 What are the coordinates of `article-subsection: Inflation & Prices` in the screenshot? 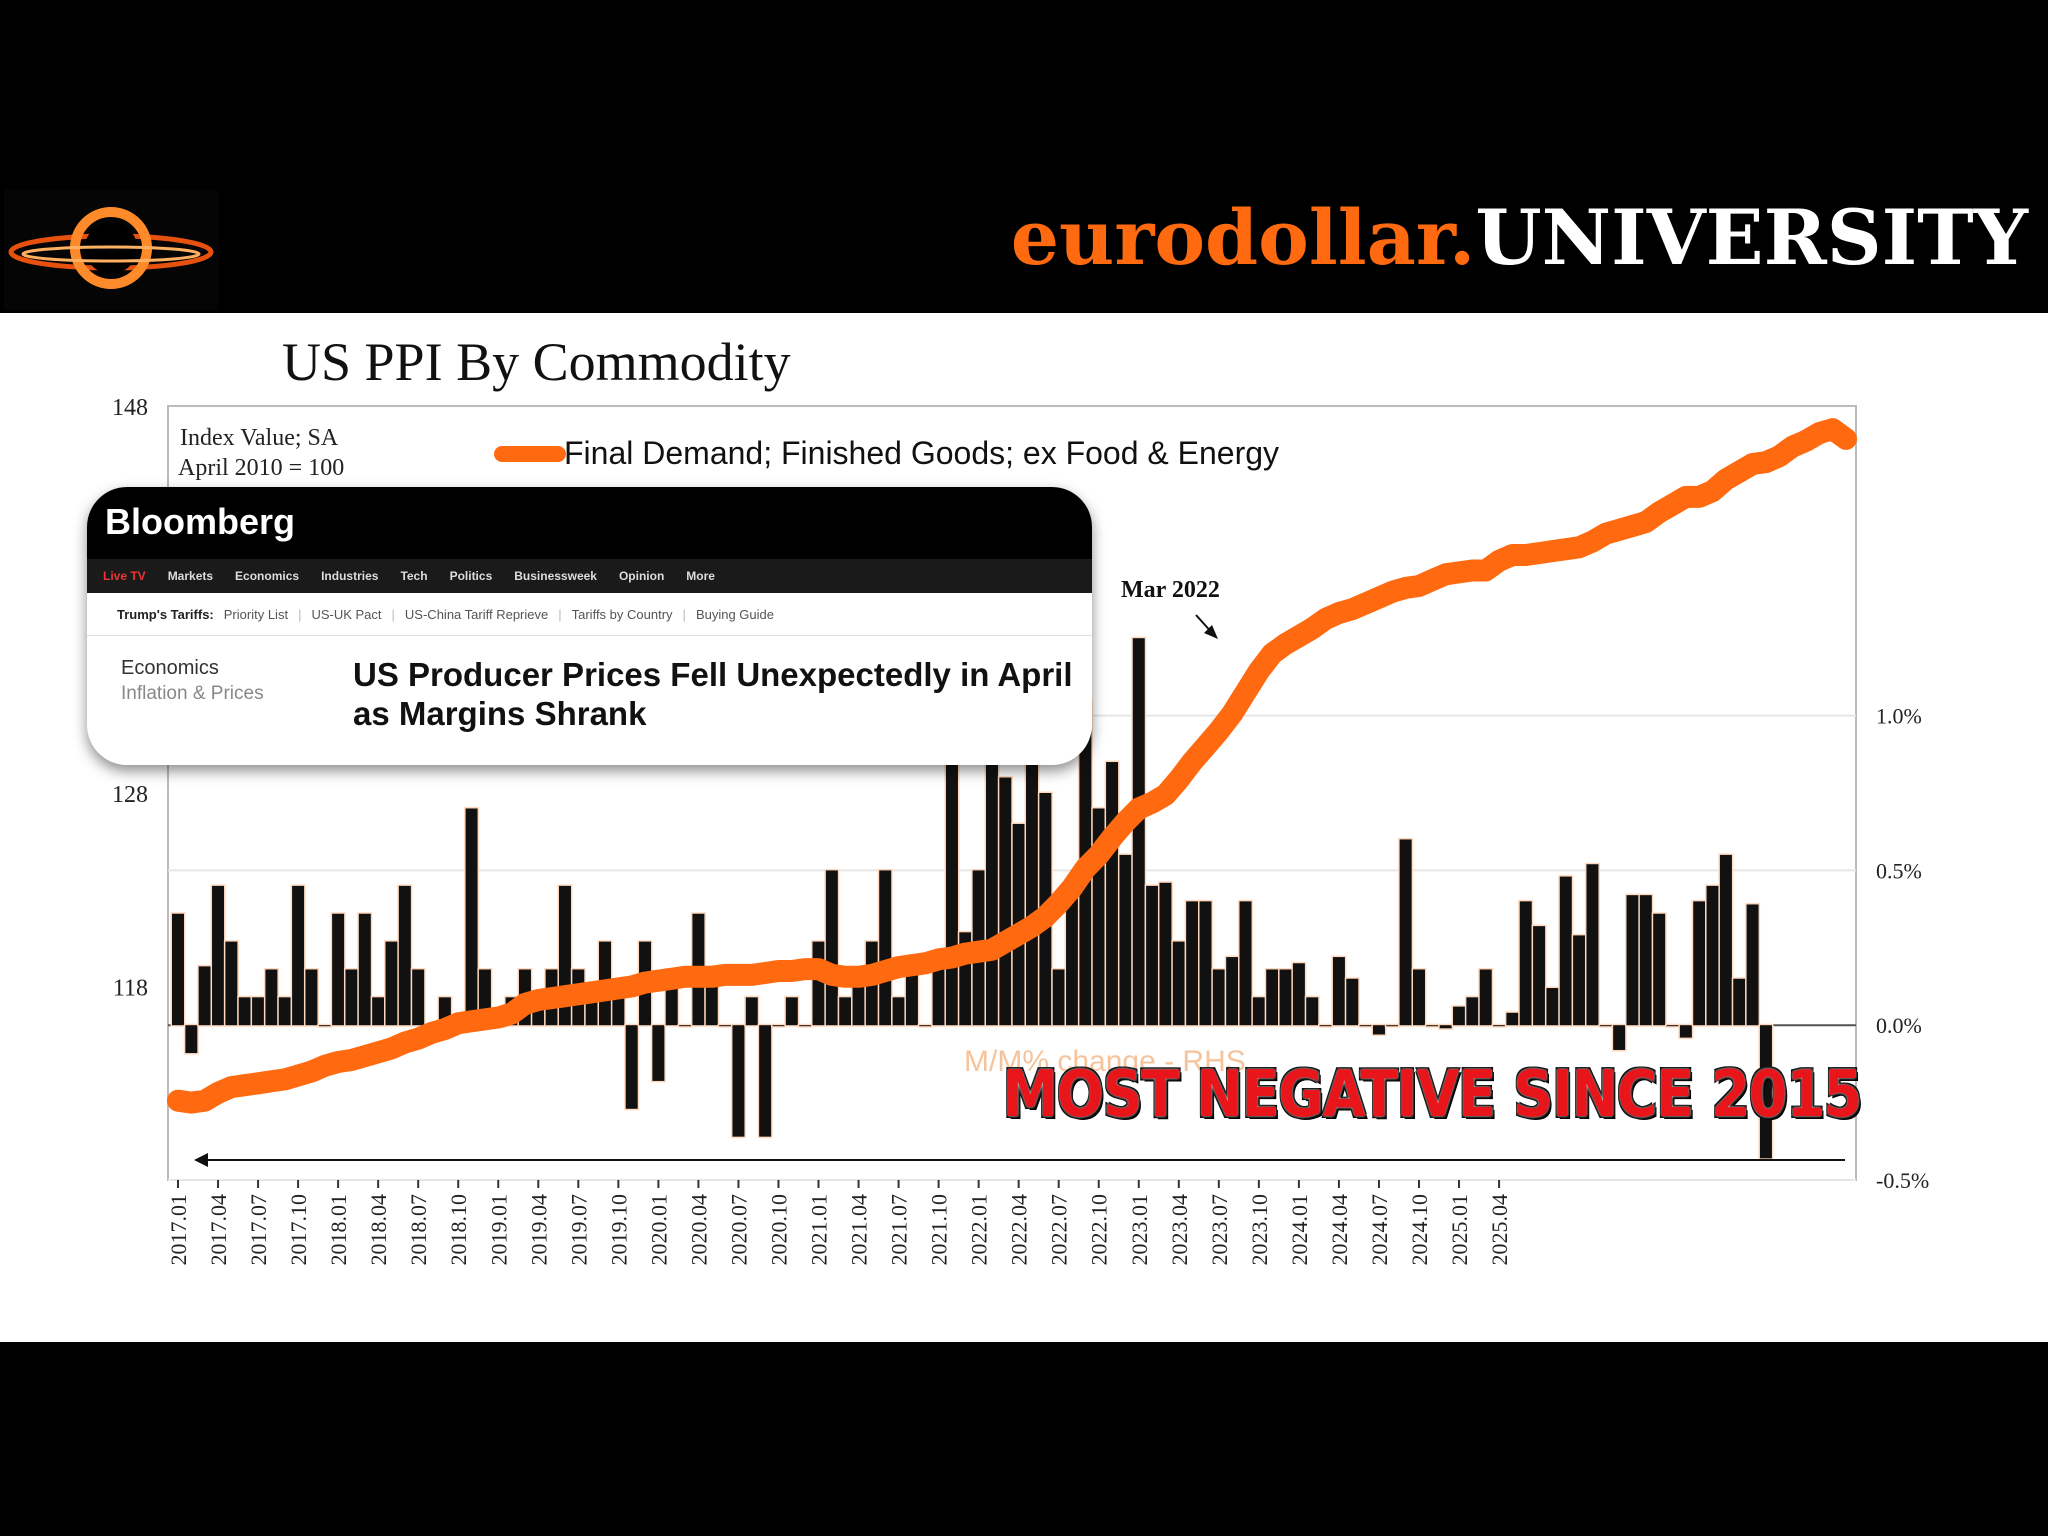 It's located at (192, 693).